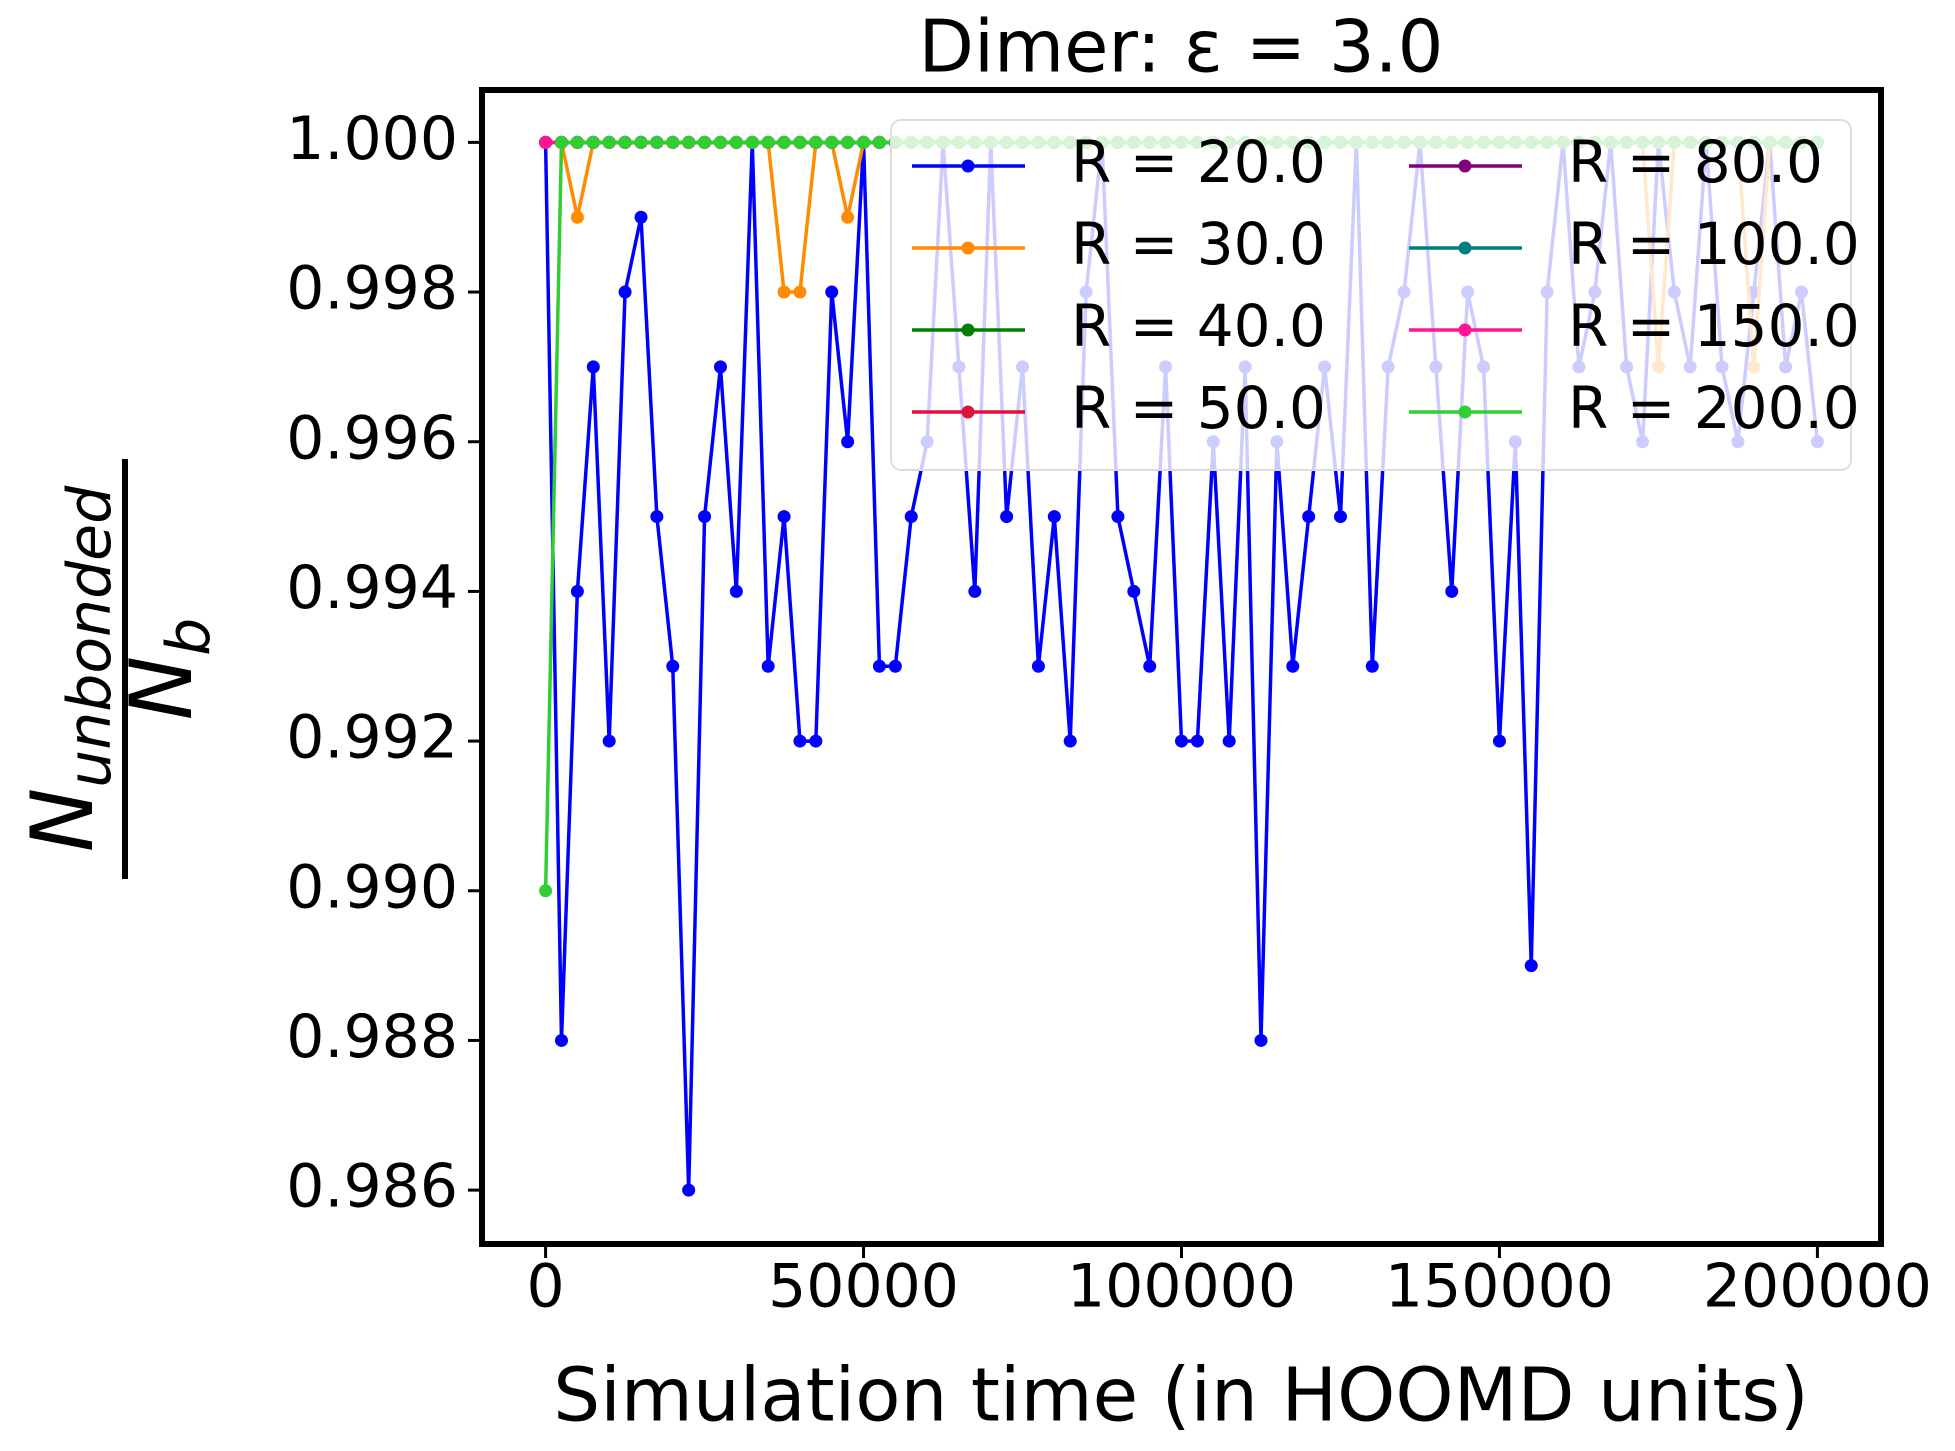 This screenshot has height=1451, width=1955. What do you see at coordinates (1198, 408) in the screenshot?
I see `legend-label: R = 50.0` at bounding box center [1198, 408].